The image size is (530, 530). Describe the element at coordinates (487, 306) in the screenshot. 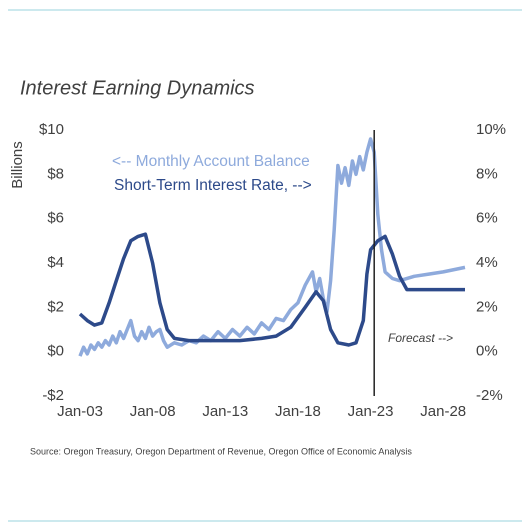

I see `y2-tick-label: 2%` at that location.